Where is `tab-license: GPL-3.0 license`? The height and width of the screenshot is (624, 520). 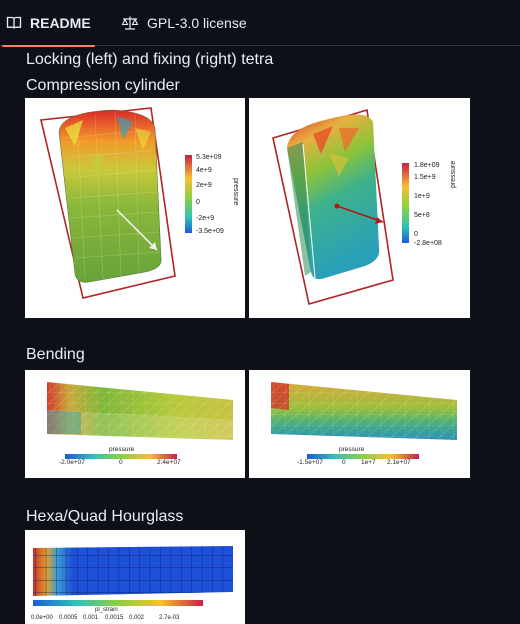 tab-license: GPL-3.0 license is located at coordinates (184, 23).